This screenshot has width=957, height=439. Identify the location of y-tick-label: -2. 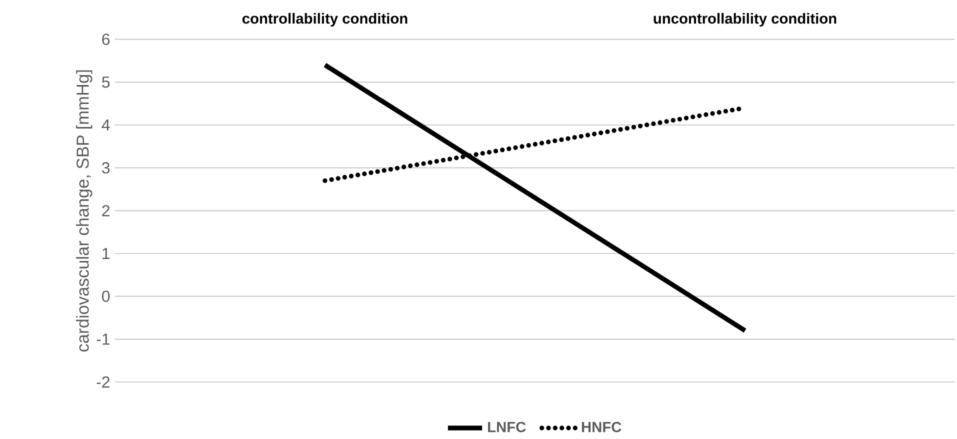
(103, 382).